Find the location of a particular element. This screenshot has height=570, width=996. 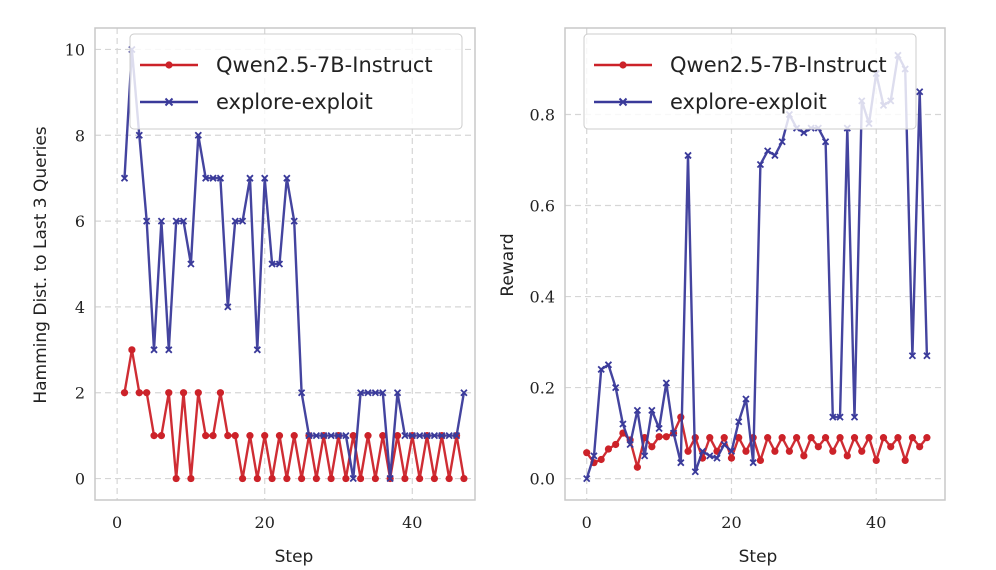

y-tick-label: 6 is located at coordinates (80, 221).